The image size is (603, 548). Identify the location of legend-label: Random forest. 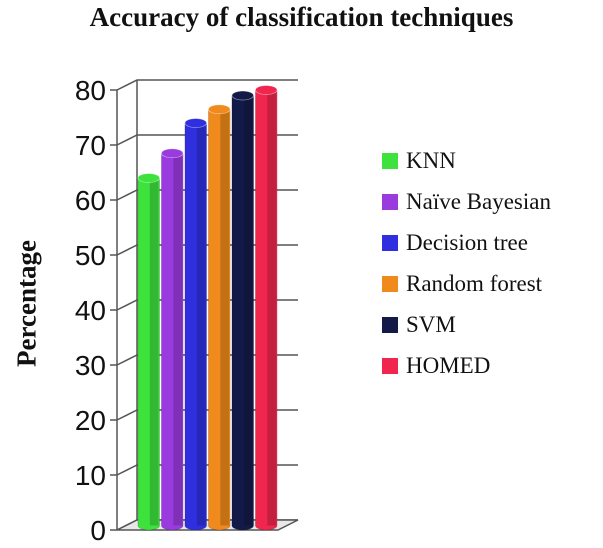
(474, 283).